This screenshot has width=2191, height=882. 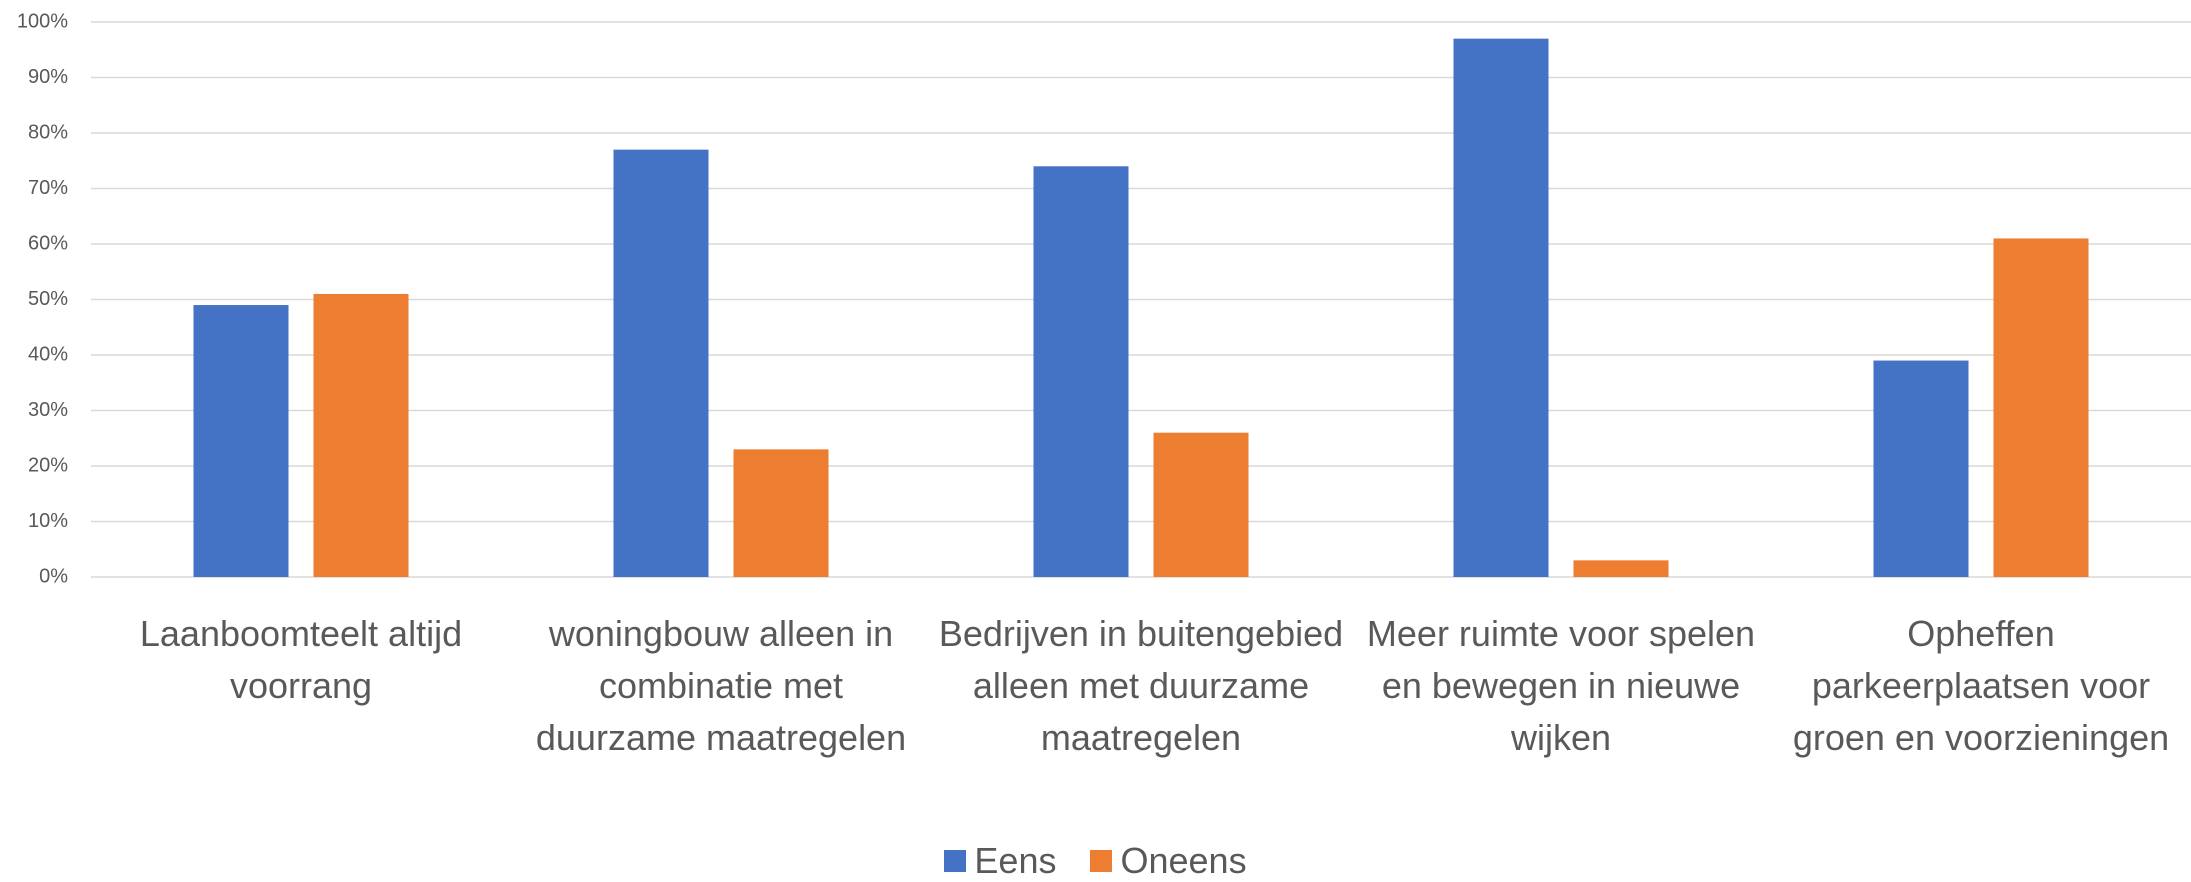 What do you see at coordinates (48, 243) in the screenshot?
I see `y-tick-label: 60%` at bounding box center [48, 243].